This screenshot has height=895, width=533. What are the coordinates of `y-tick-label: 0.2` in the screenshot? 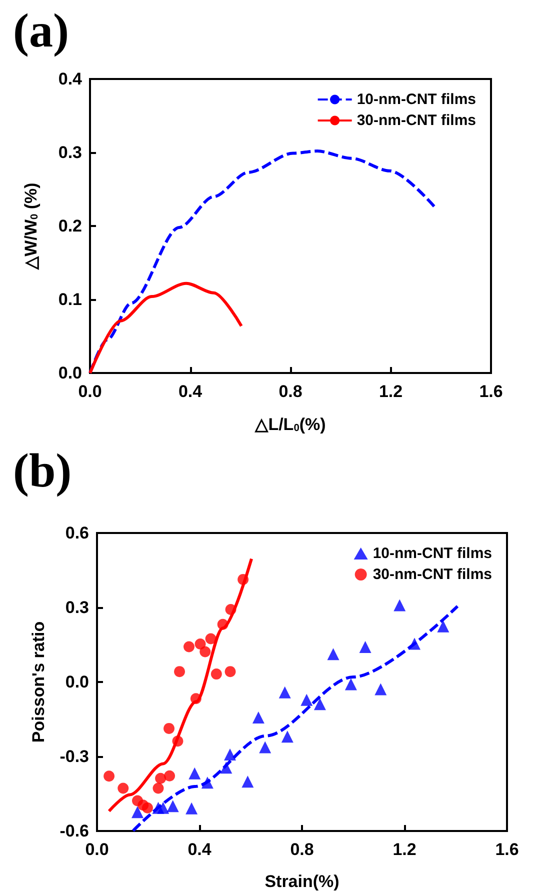 It's located at (70, 226).